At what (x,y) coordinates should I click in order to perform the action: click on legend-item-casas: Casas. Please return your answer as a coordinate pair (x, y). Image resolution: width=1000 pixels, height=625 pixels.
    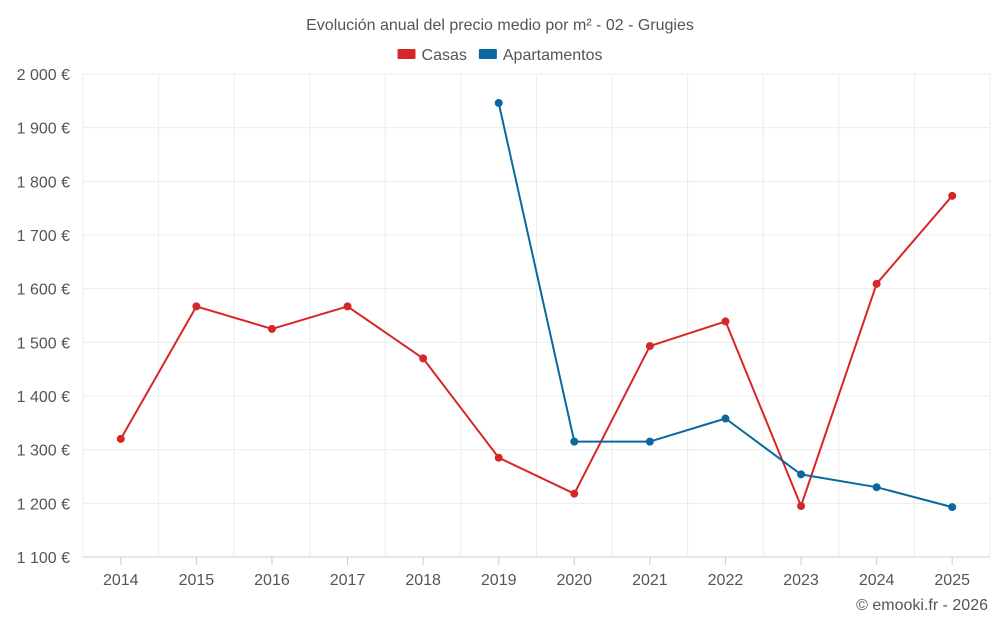
    Looking at the image, I should click on (432, 55).